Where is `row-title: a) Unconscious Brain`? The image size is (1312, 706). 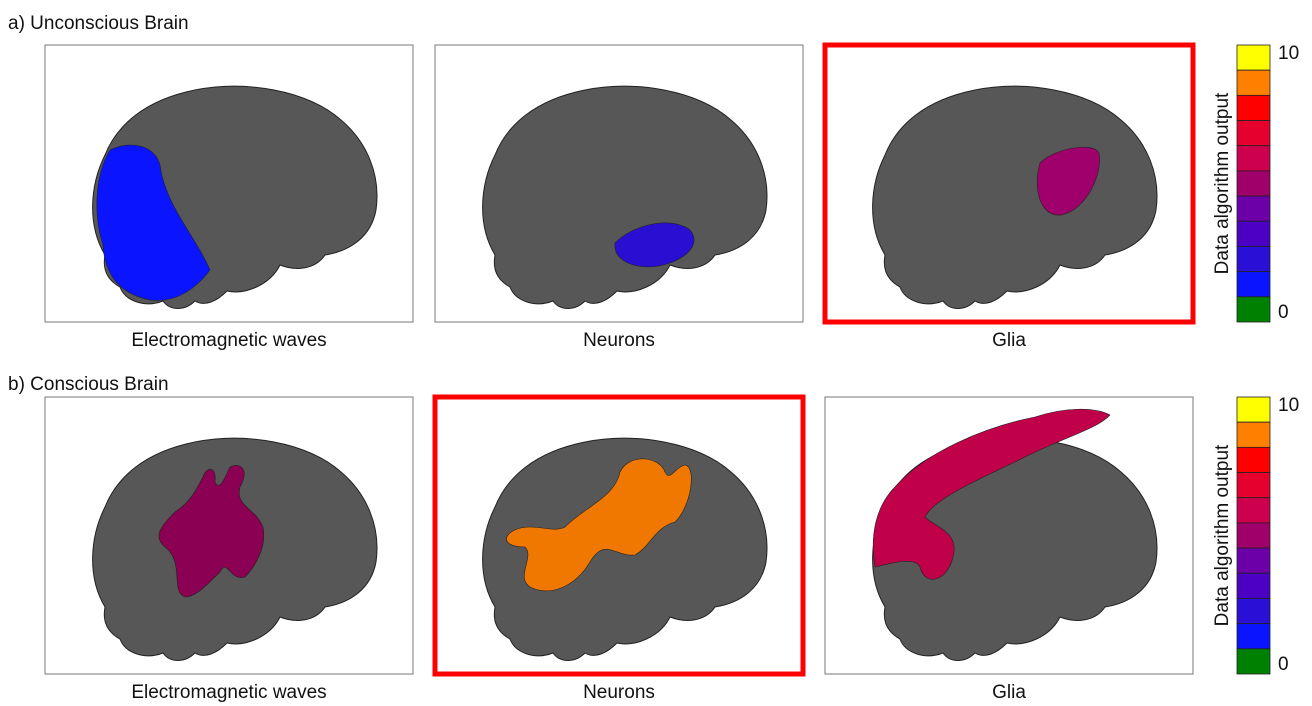
row-title: a) Unconscious Brain is located at coordinates (98, 23).